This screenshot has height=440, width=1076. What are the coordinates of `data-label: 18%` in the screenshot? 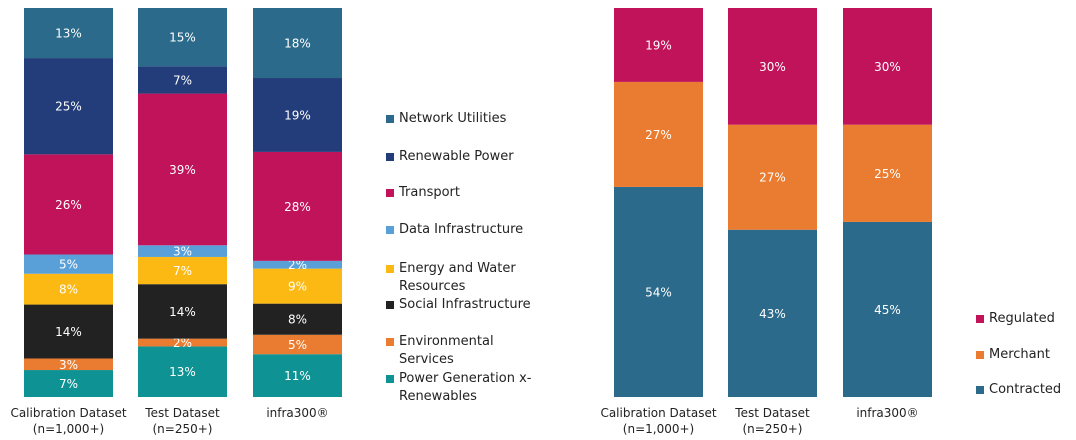 It's located at (297, 44).